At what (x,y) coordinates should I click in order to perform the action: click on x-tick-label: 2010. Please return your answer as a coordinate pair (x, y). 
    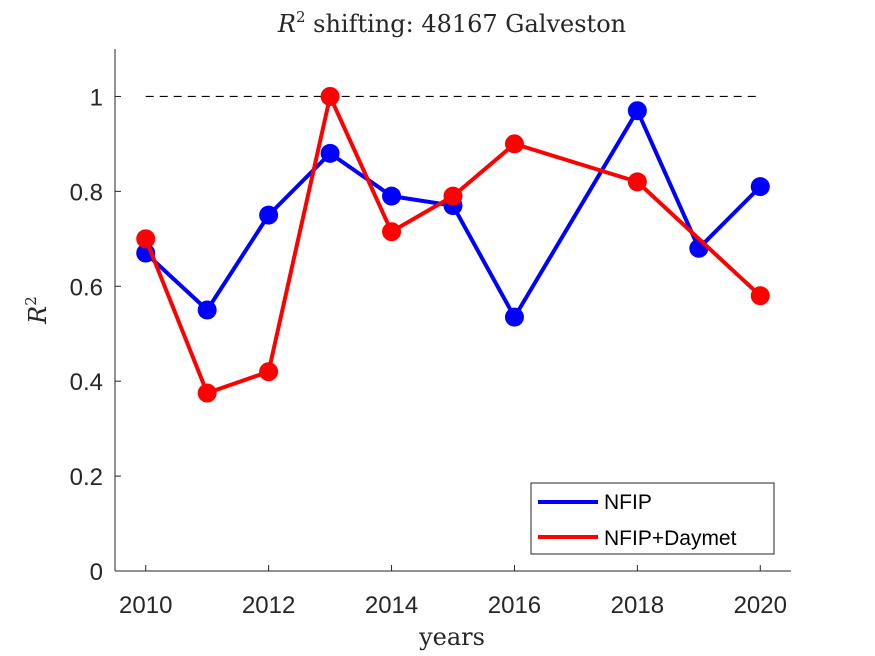
    Looking at the image, I should click on (145, 605).